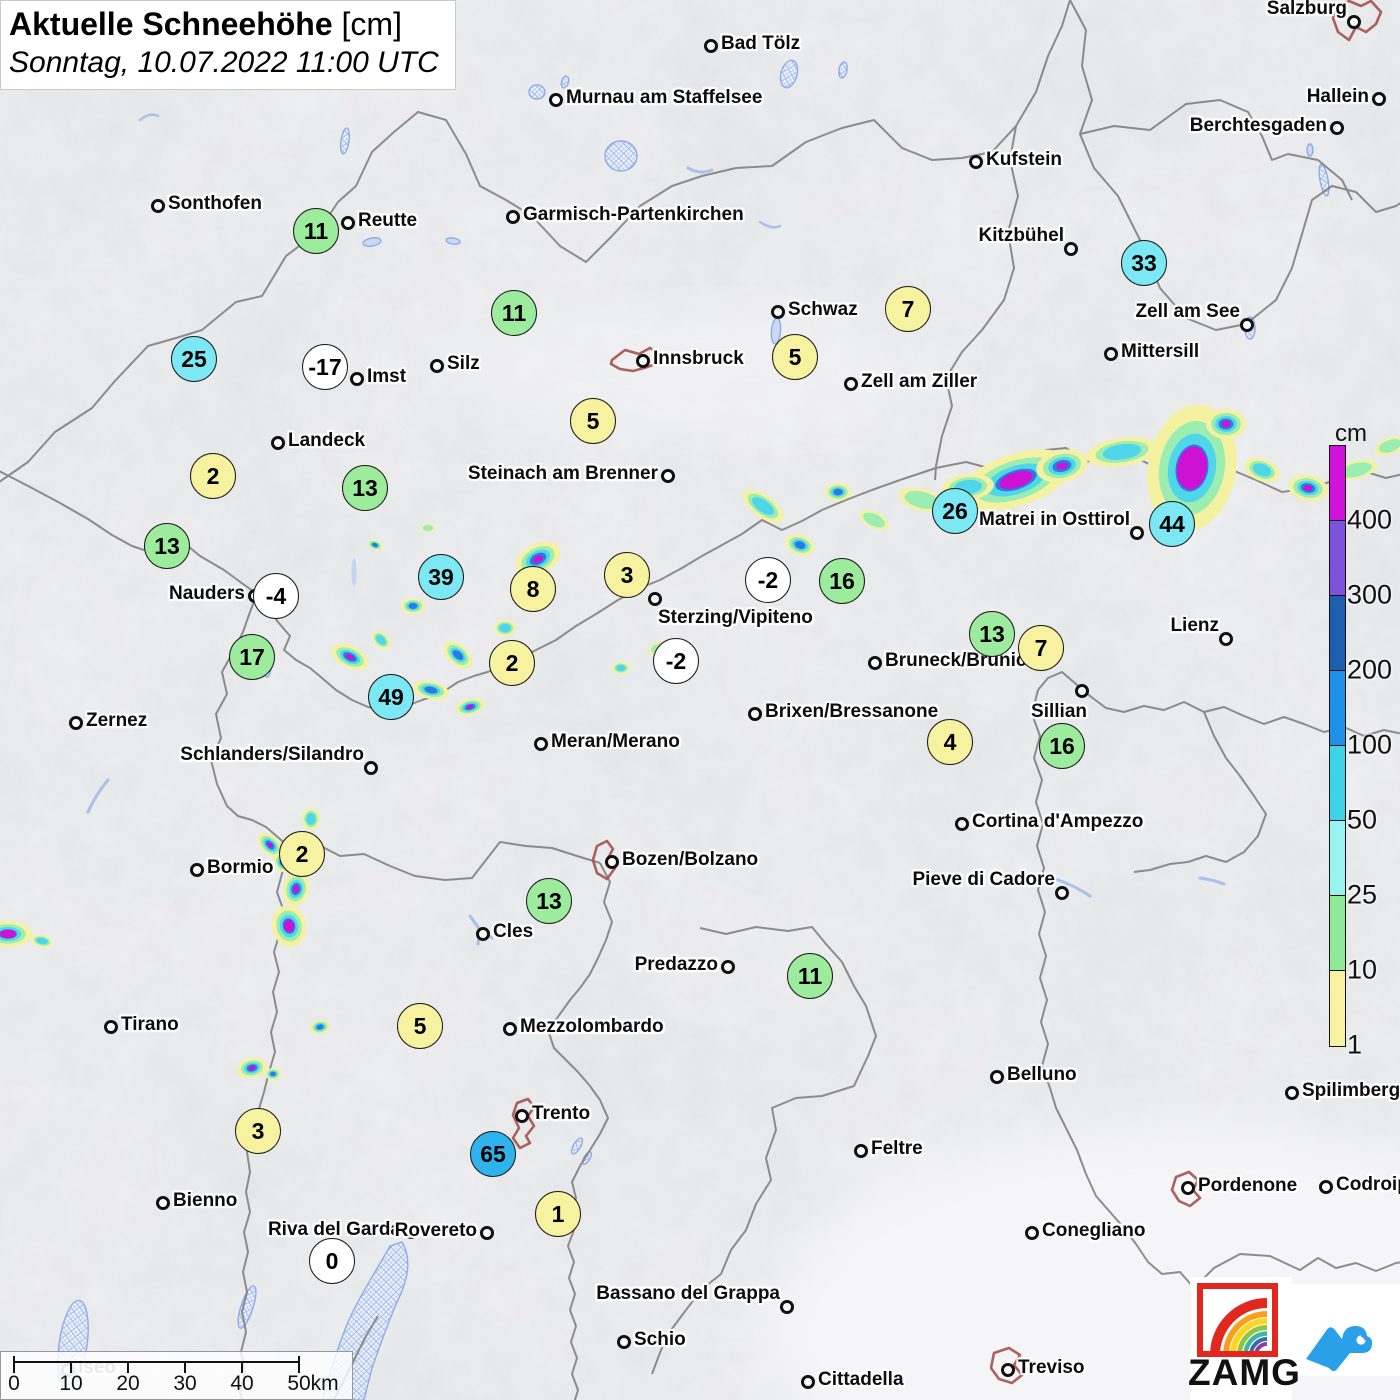  Describe the element at coordinates (861, 1379) in the screenshot. I see `city-label: Cittadella` at that location.